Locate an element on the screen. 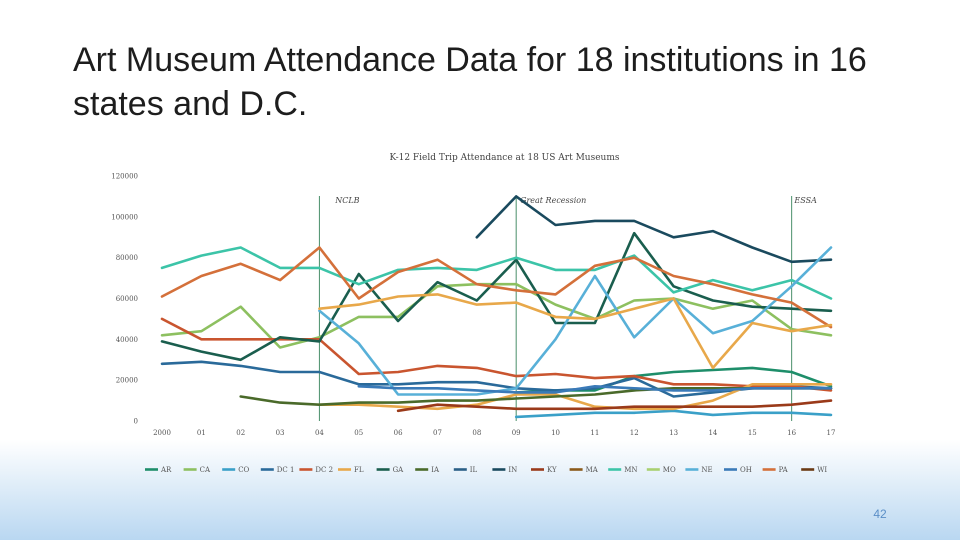 This screenshot has height=540, width=960. y-tick-label: 40000 is located at coordinates (127, 340).